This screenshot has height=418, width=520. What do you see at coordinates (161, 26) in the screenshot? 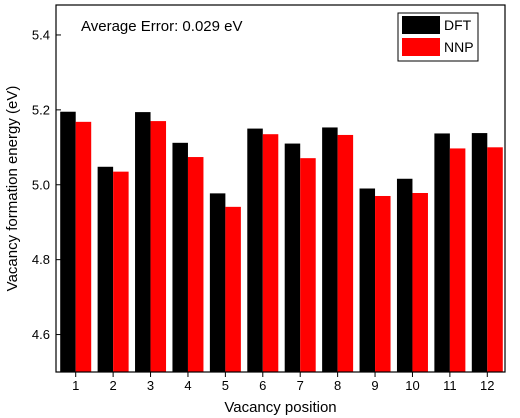
I see `average-error-annotation: Average Error: 0.029 eV` at bounding box center [161, 26].